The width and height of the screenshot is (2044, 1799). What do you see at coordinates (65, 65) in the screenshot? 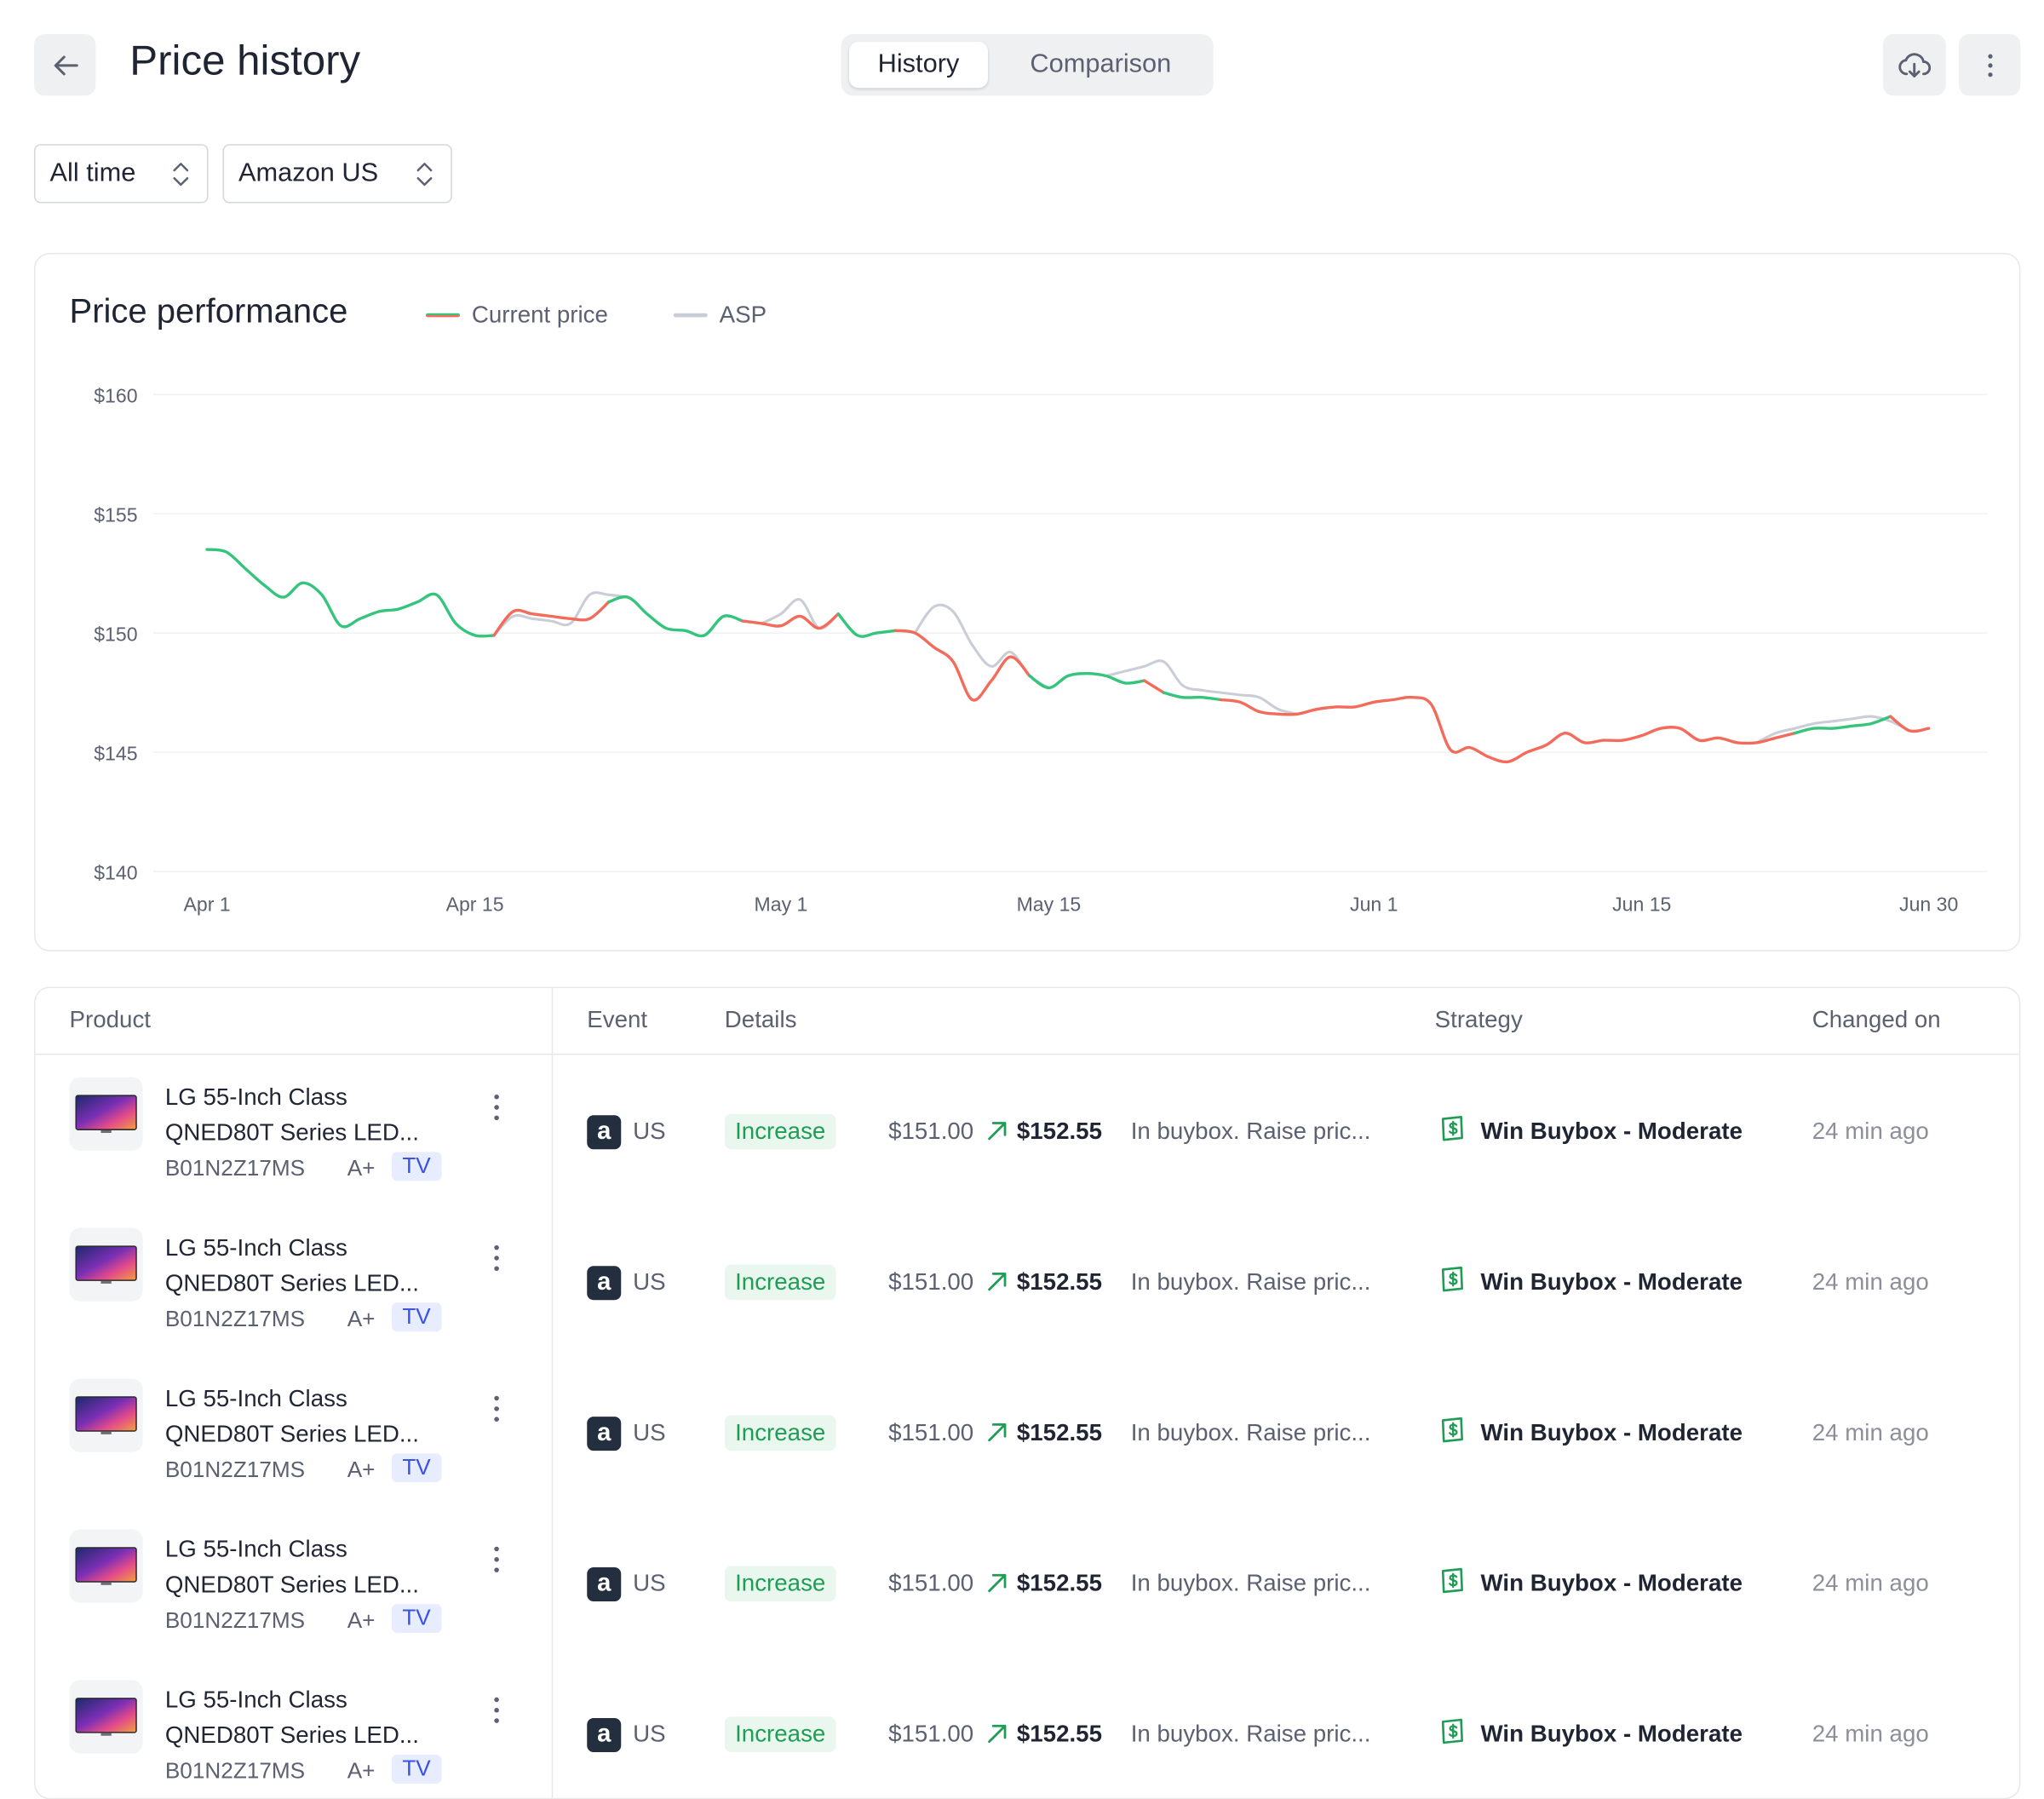
I see `back-button` at bounding box center [65, 65].